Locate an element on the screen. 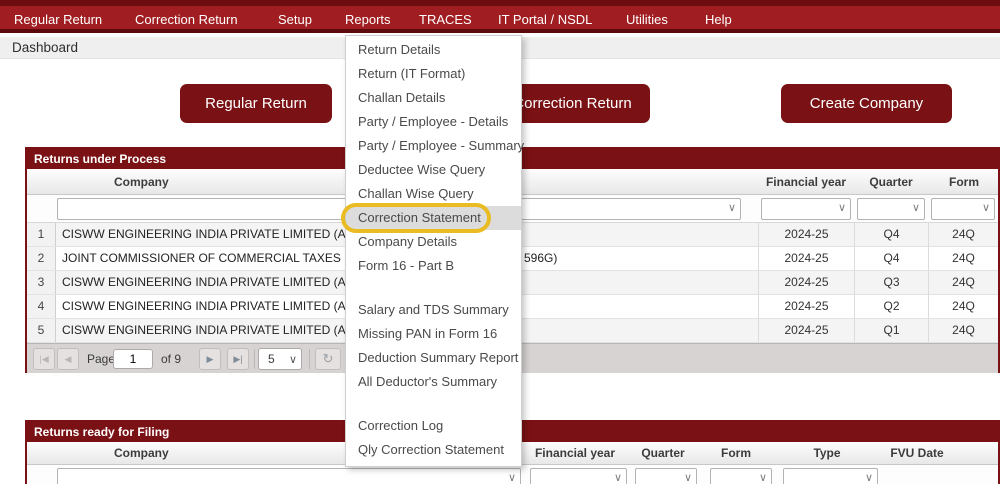 The width and height of the screenshot is (1000, 484). first-page-button: |◀ is located at coordinates (44, 359).